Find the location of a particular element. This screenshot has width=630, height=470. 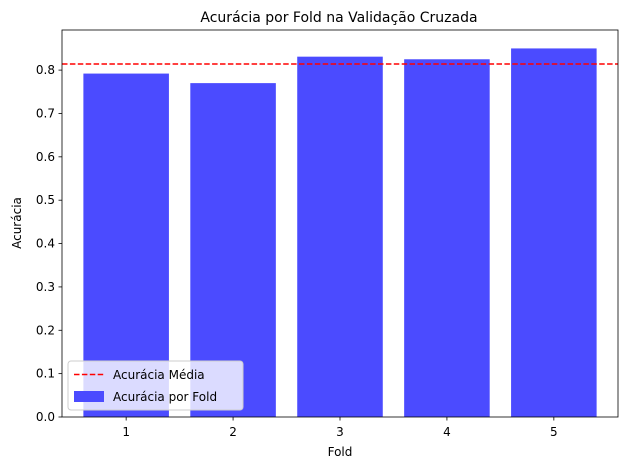

legend-label-fold: Acurácia por Fold is located at coordinates (165, 397).